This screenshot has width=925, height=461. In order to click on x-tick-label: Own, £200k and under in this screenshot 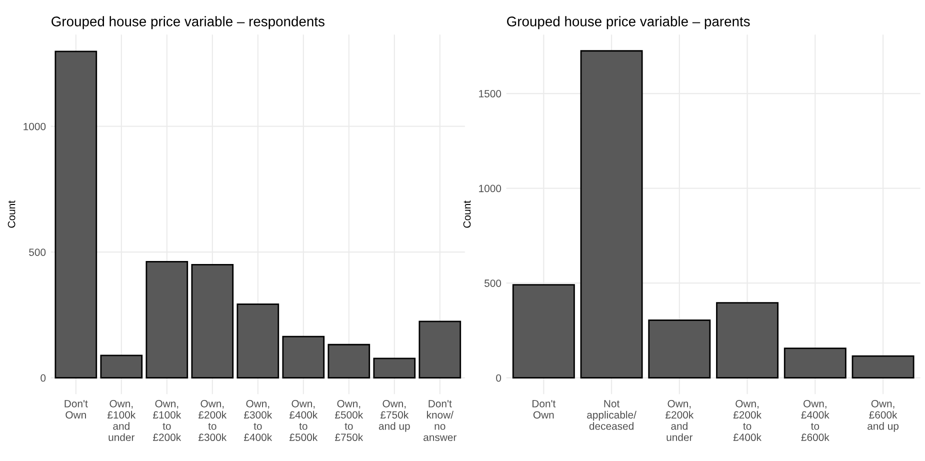, I will do `click(680, 421)`.